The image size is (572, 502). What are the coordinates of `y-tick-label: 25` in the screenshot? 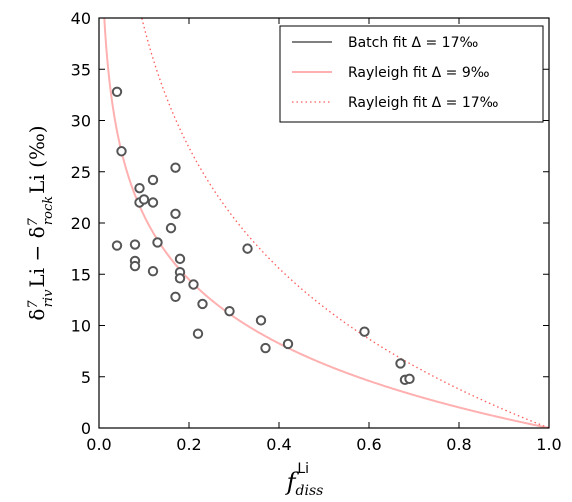 It's located at (81, 172).